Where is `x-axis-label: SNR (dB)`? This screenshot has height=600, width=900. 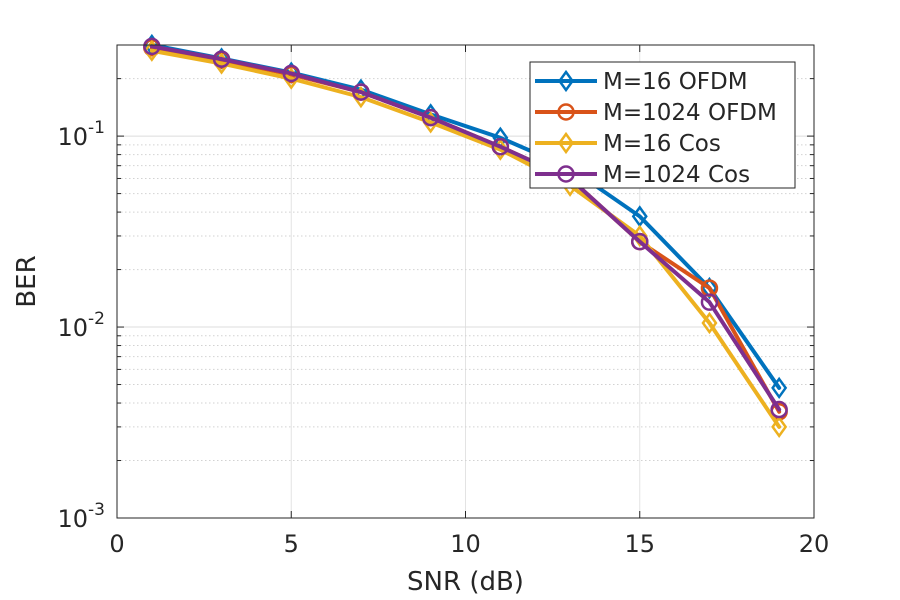 x-axis-label: SNR (dB) is located at coordinates (465, 582).